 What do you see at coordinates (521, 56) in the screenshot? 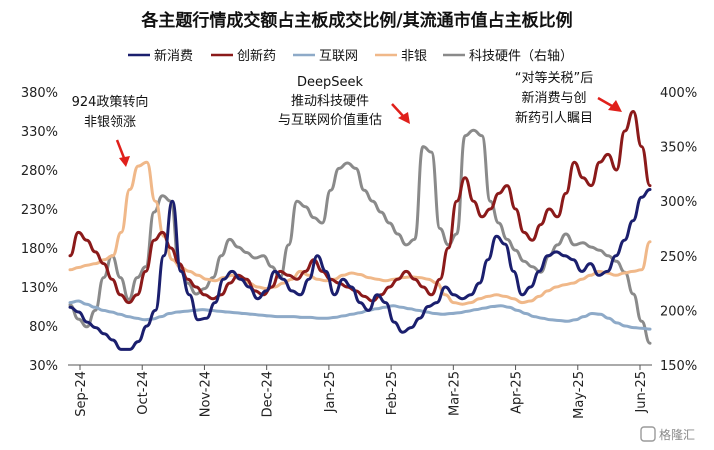
I see `legend-label-tech-hardware: 科技硬件（右轴）` at bounding box center [521, 56].